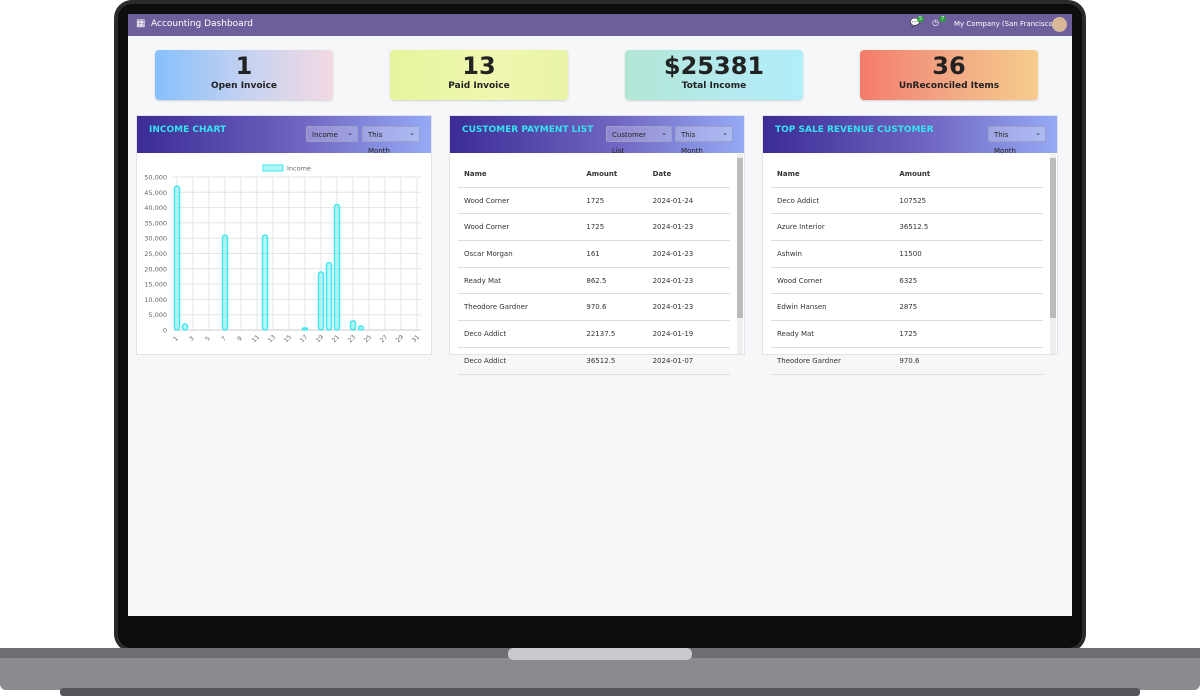 Image resolution: width=1200 pixels, height=697 pixels. What do you see at coordinates (832, 361) in the screenshot?
I see `table-cell: Theodore Gardner` at bounding box center [832, 361].